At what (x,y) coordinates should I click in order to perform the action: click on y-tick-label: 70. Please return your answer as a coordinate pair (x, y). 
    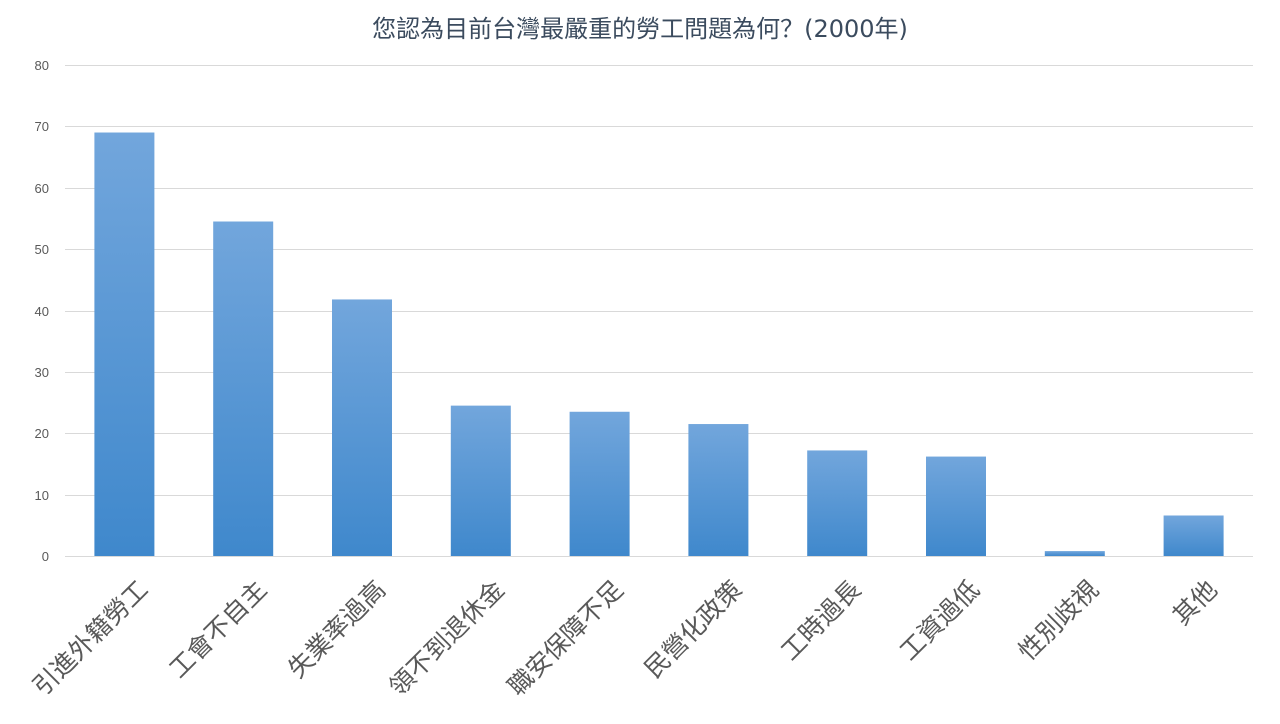
    Looking at the image, I should click on (42, 126).